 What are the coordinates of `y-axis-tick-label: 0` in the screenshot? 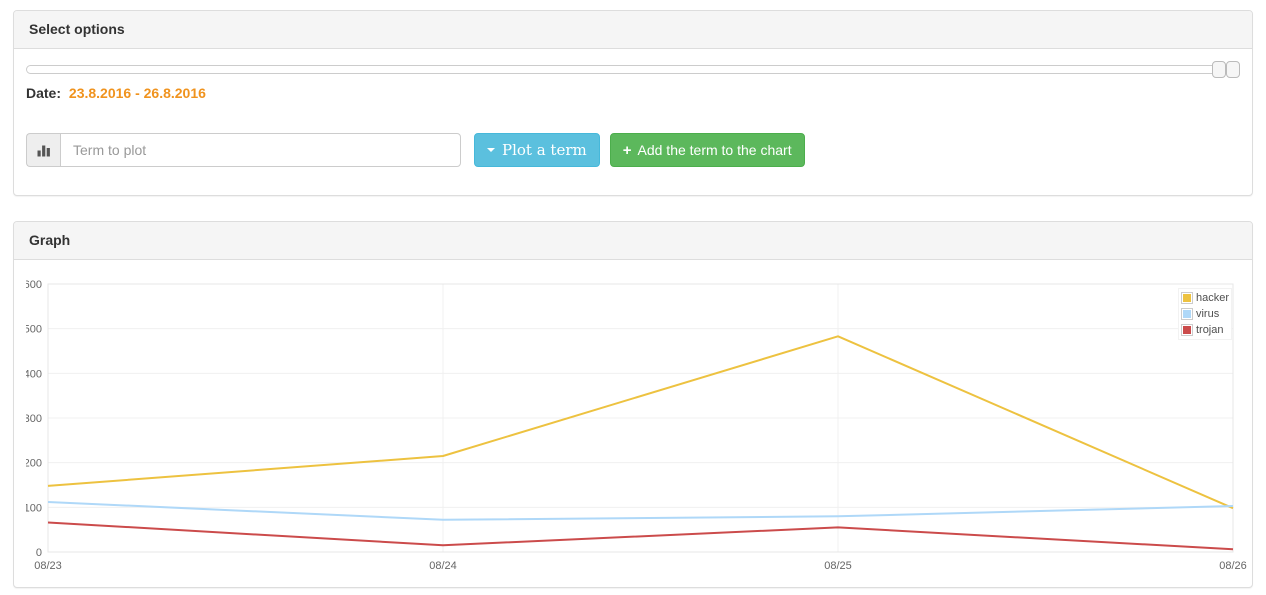 It's located at (39, 553).